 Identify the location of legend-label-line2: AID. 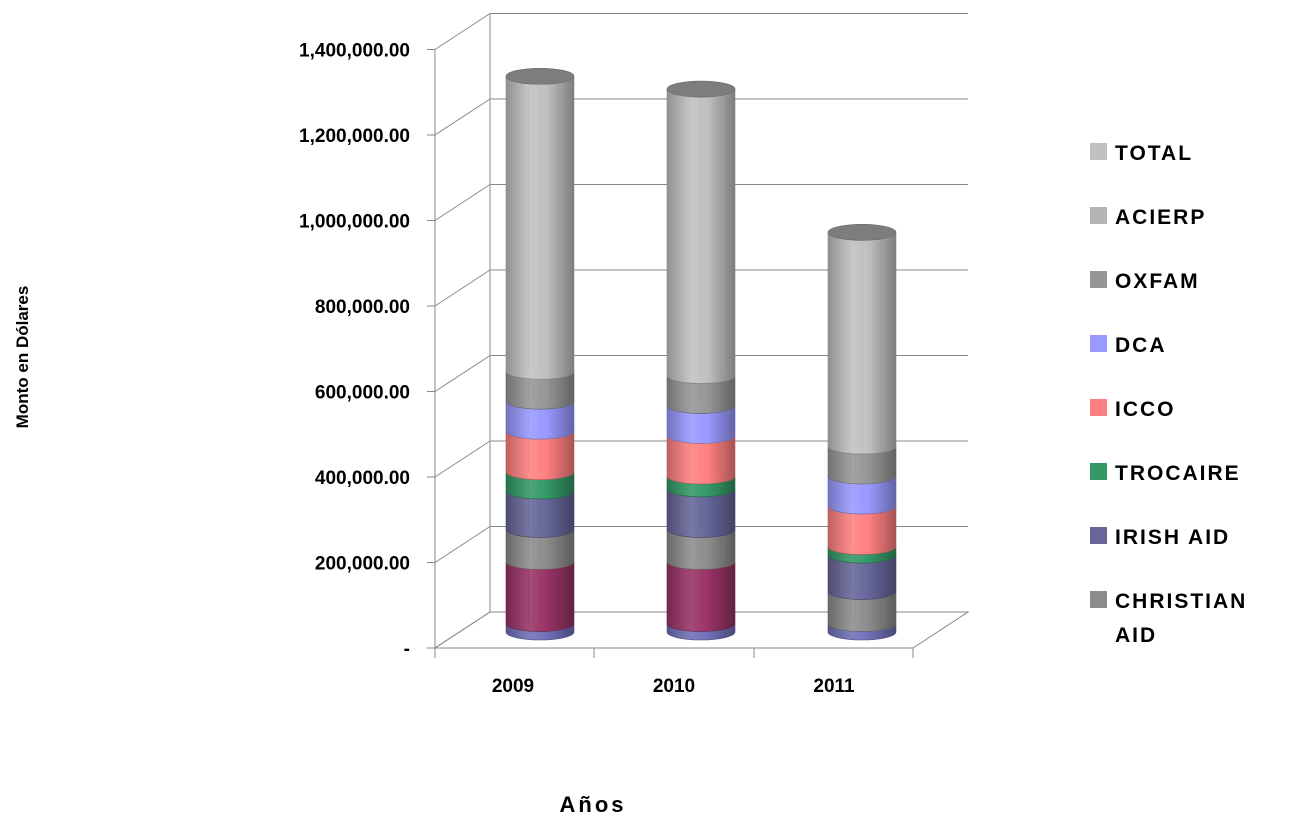
(1136, 635).